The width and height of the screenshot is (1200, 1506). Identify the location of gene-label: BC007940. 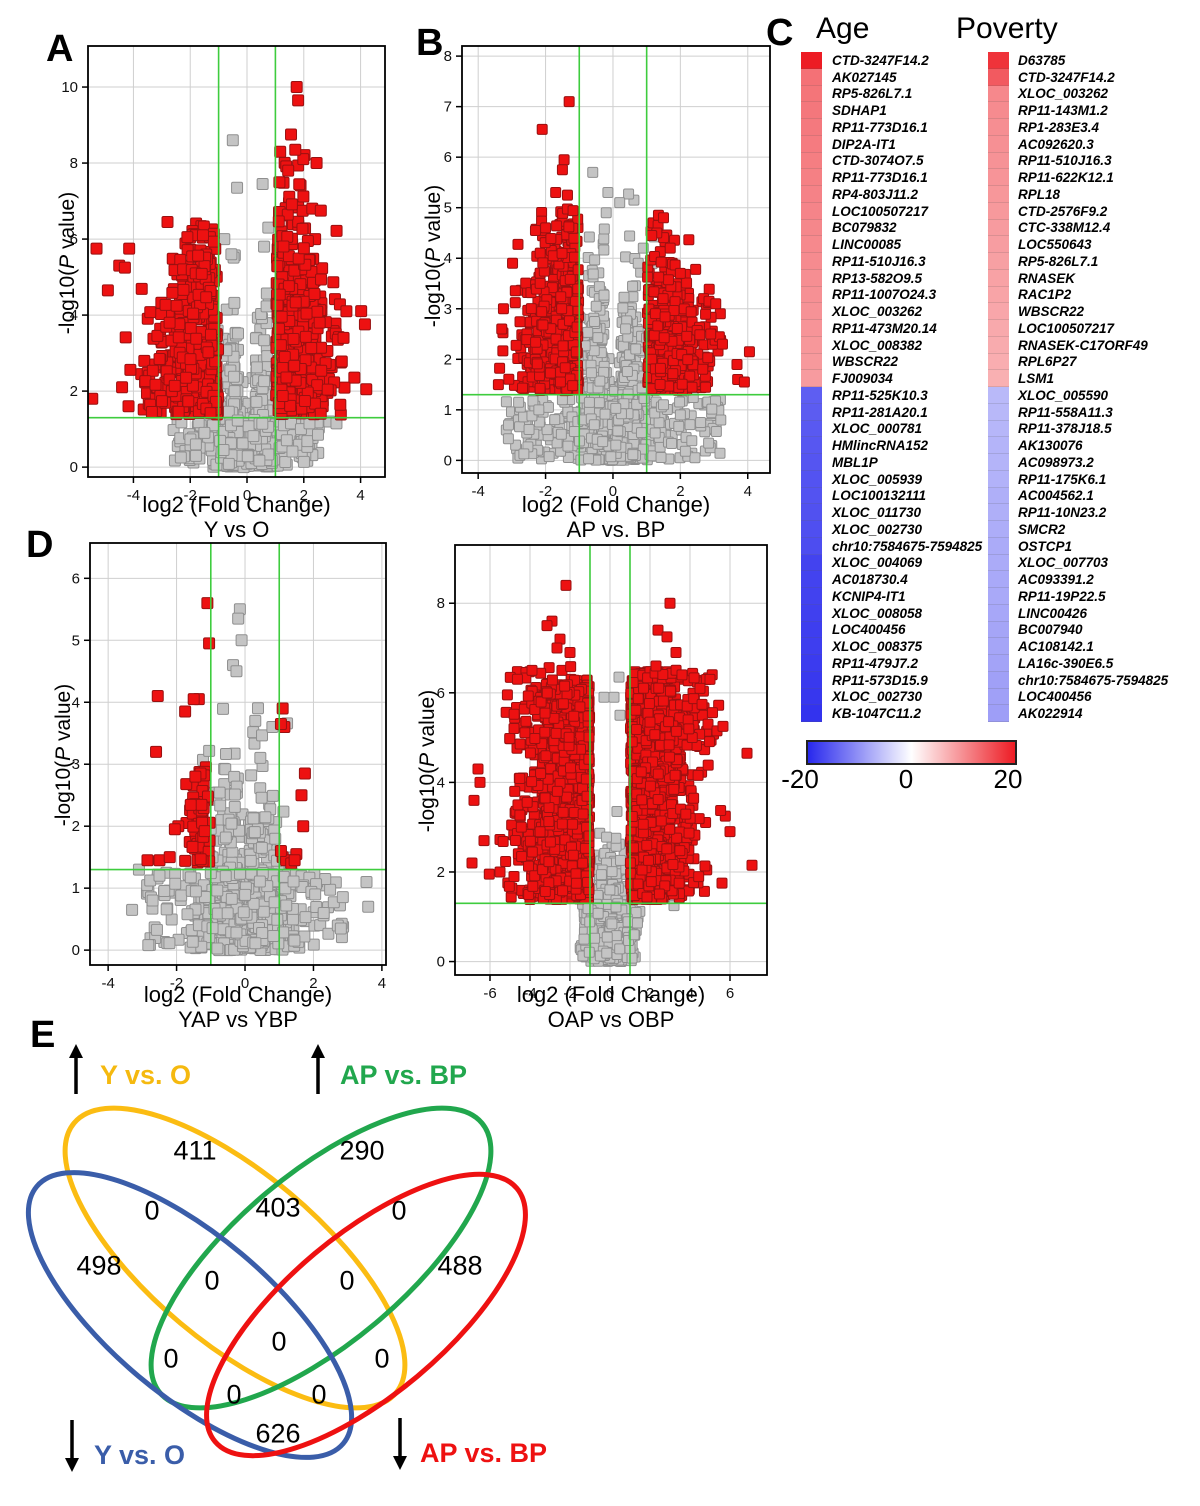
(1050, 630).